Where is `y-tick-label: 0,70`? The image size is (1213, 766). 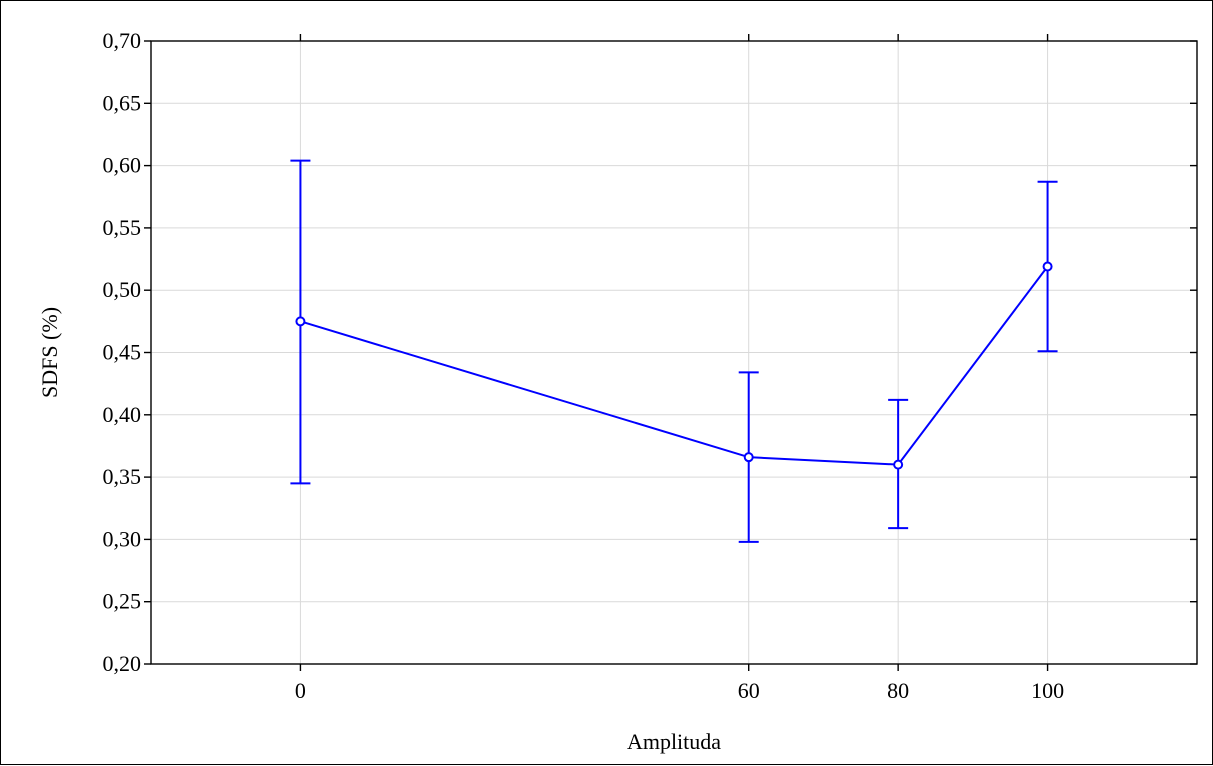 y-tick-label: 0,70 is located at coordinates (122, 40).